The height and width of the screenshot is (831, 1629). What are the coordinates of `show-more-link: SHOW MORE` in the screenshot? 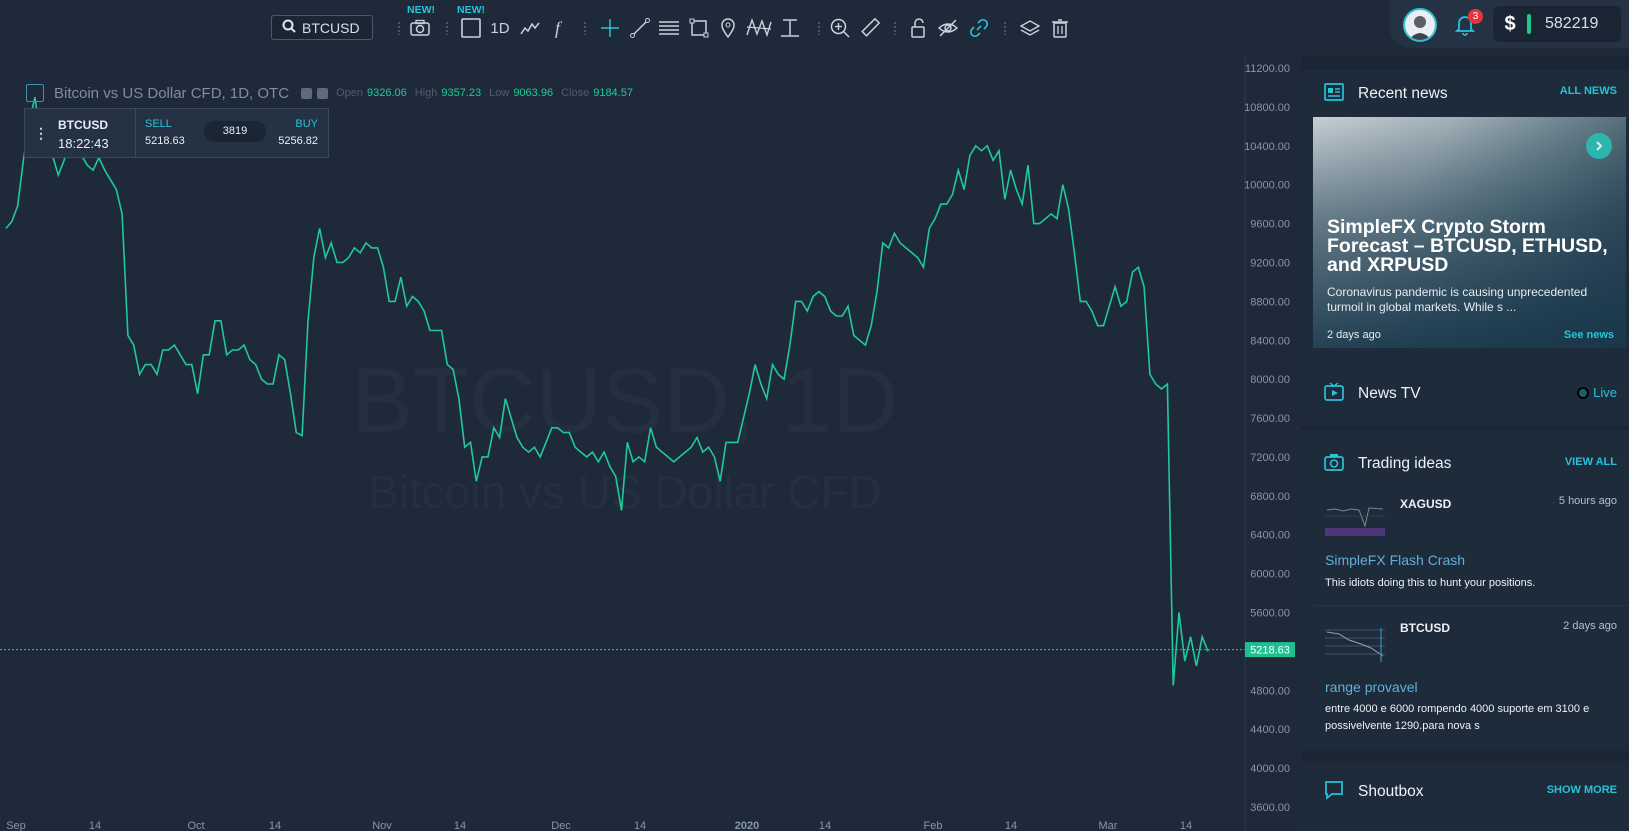 It's located at (1581, 790).